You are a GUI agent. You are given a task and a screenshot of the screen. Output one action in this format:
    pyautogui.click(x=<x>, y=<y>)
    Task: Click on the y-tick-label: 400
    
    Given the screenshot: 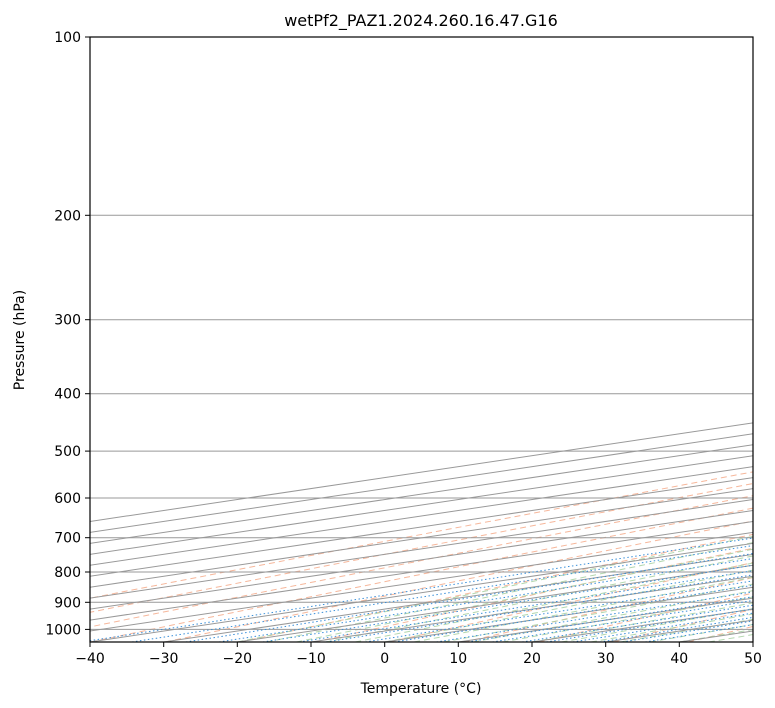 What is the action you would take?
    pyautogui.click(x=67, y=395)
    